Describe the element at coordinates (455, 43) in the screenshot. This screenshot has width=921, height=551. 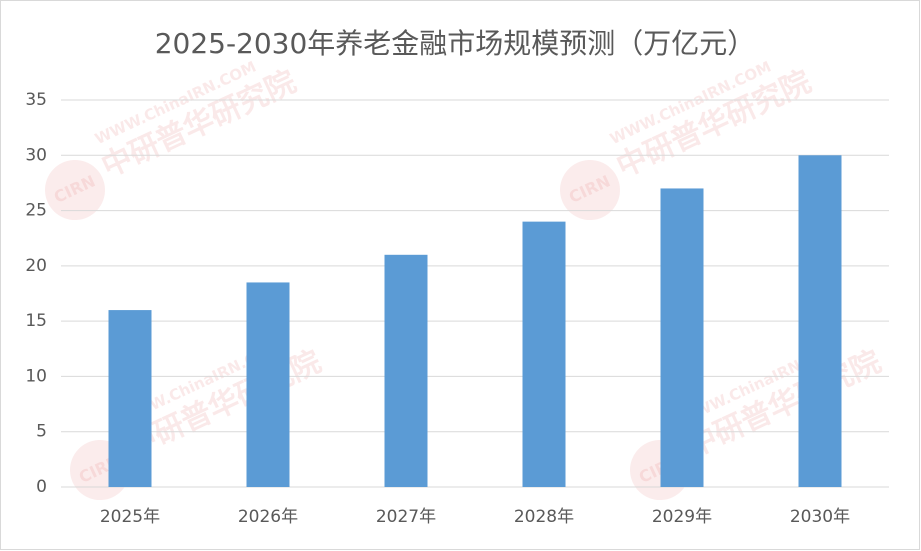
I see `chart-title: 2025-2030年养老金融市场规模预测（万亿元）` at that location.